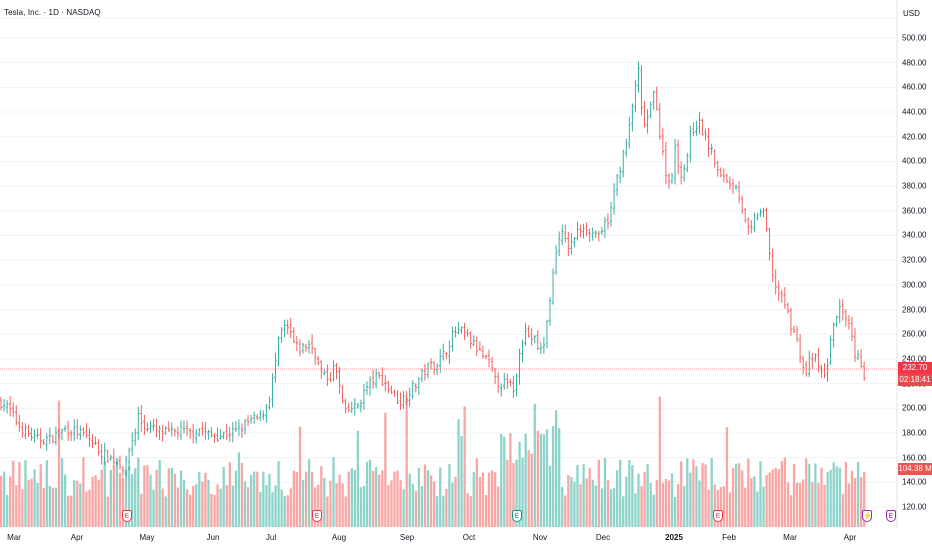 The width and height of the screenshot is (932, 550). Describe the element at coordinates (914, 63) in the screenshot. I see `price-tick-label: 480.00` at that location.